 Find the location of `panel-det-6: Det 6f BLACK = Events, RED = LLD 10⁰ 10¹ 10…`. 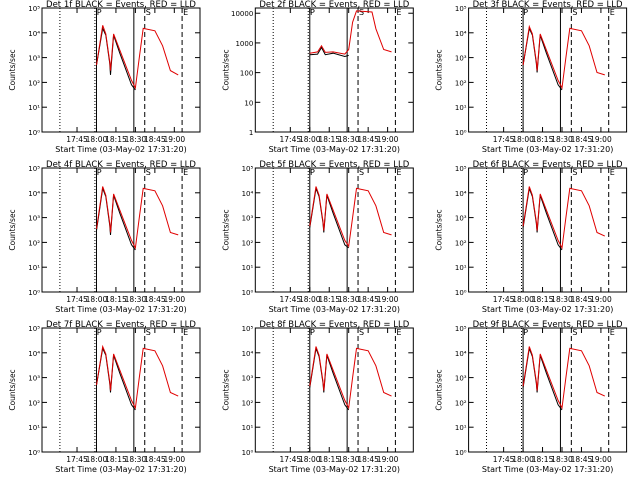

panel-det-6: Det 6f BLACK = Events, RED = LLD 10⁰ 10¹ 10… is located at coordinates (531, 237).